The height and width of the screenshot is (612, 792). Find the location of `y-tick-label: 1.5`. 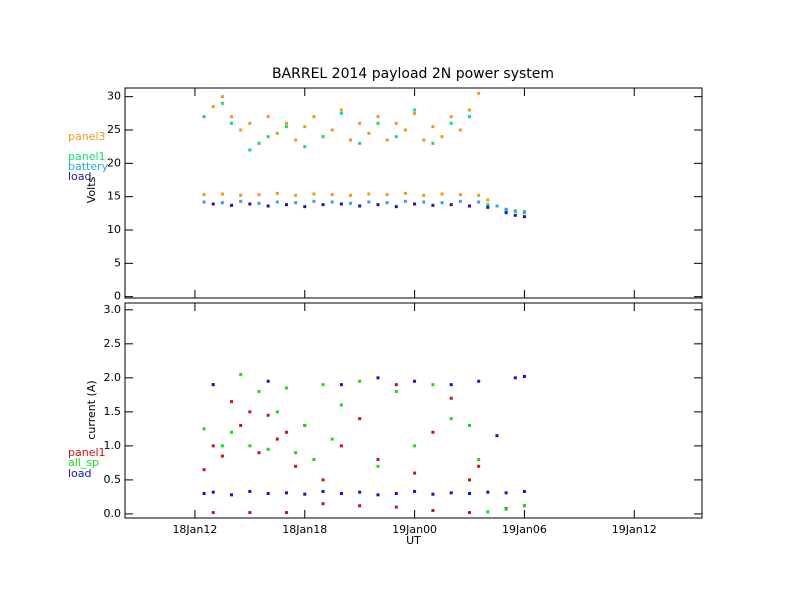

y-tick-label: 1.5 is located at coordinates (113, 411).